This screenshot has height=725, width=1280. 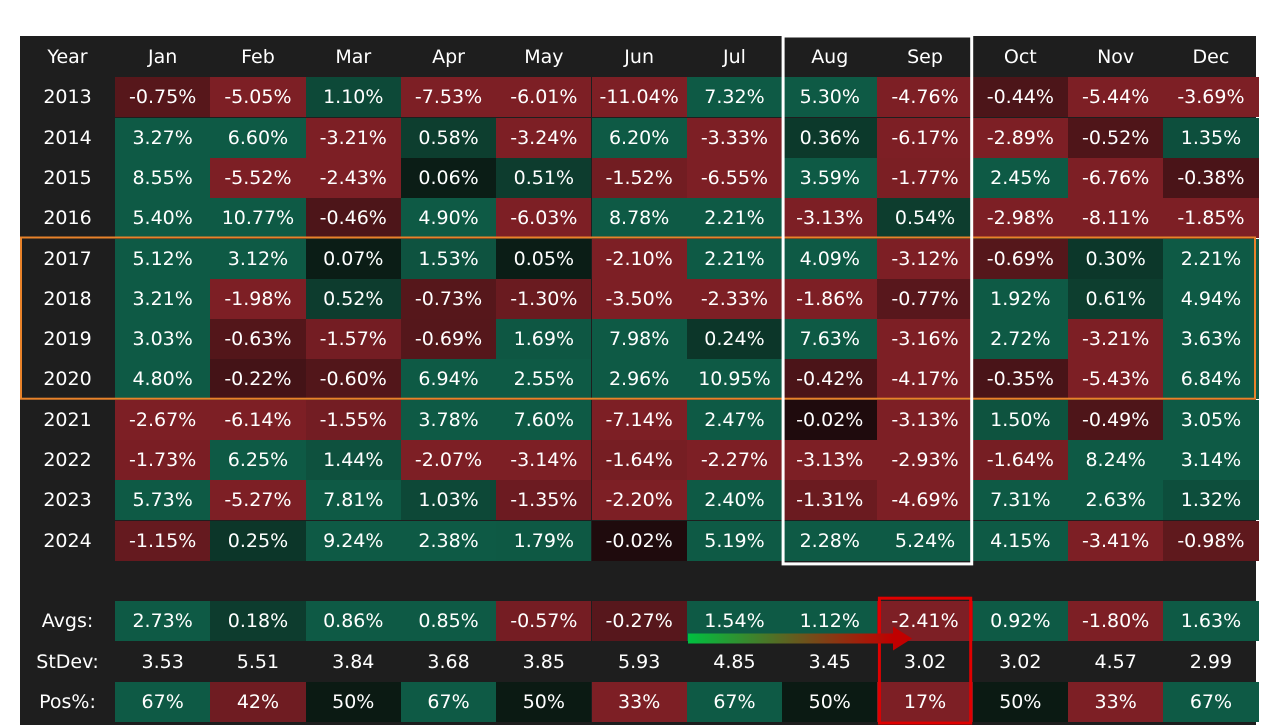 I want to click on year-label-2018: 2018, so click(x=67, y=298).